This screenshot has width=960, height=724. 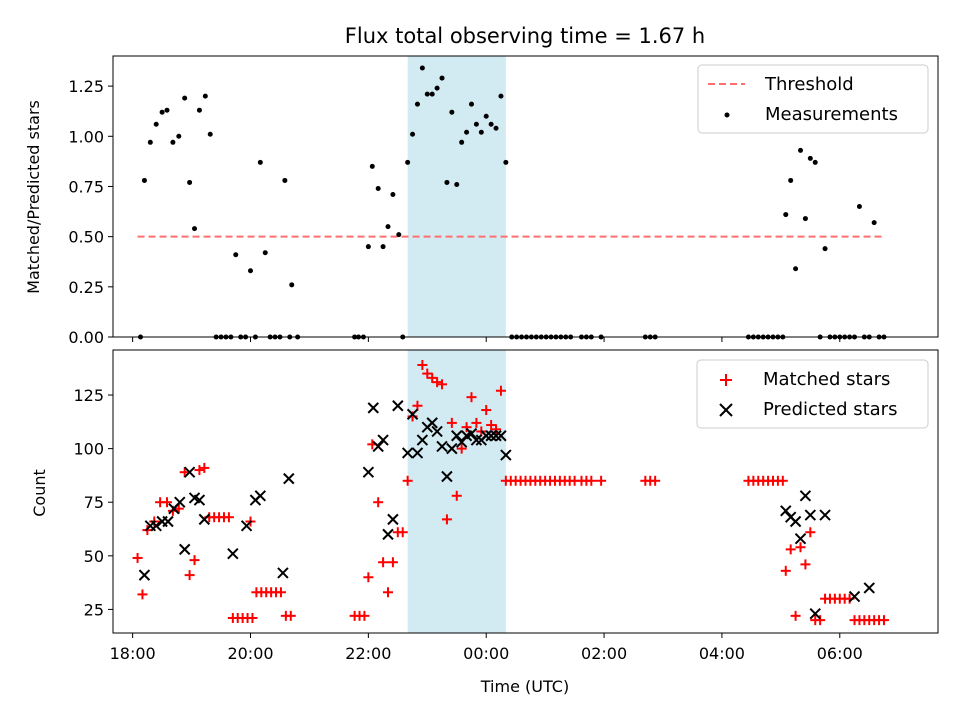 I want to click on legend-predicted-label: Predicted stars, so click(x=830, y=409).